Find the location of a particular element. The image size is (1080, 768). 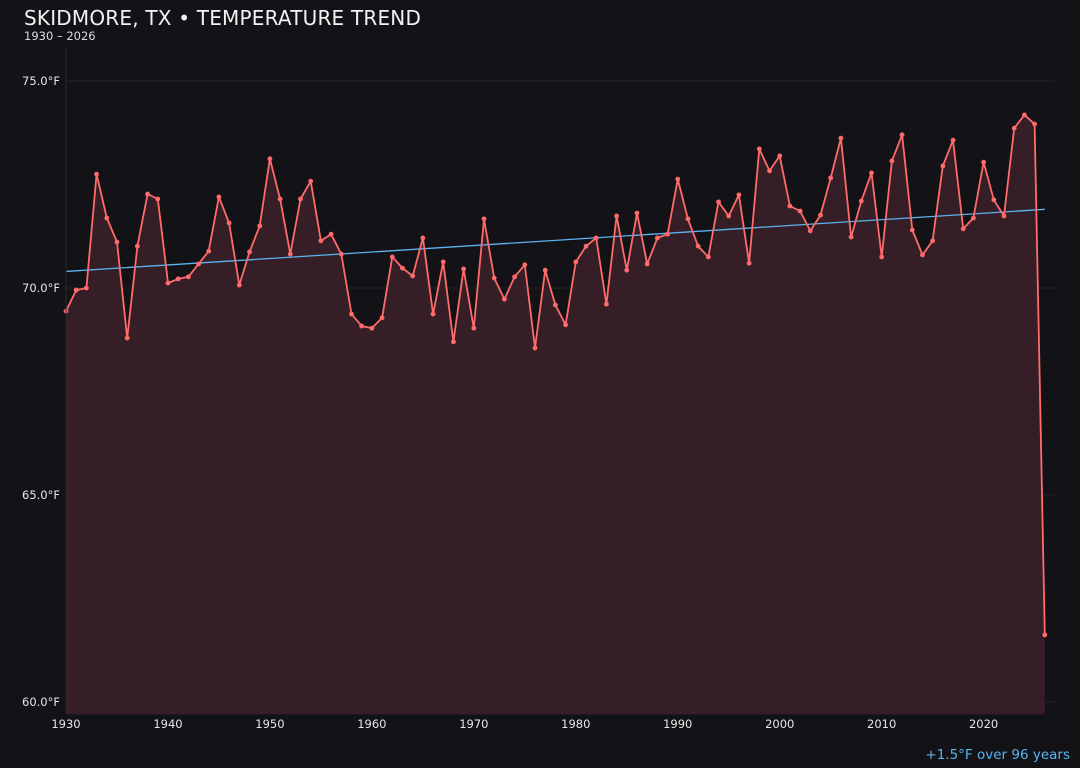

x-tick-label: 1950 is located at coordinates (269, 724).